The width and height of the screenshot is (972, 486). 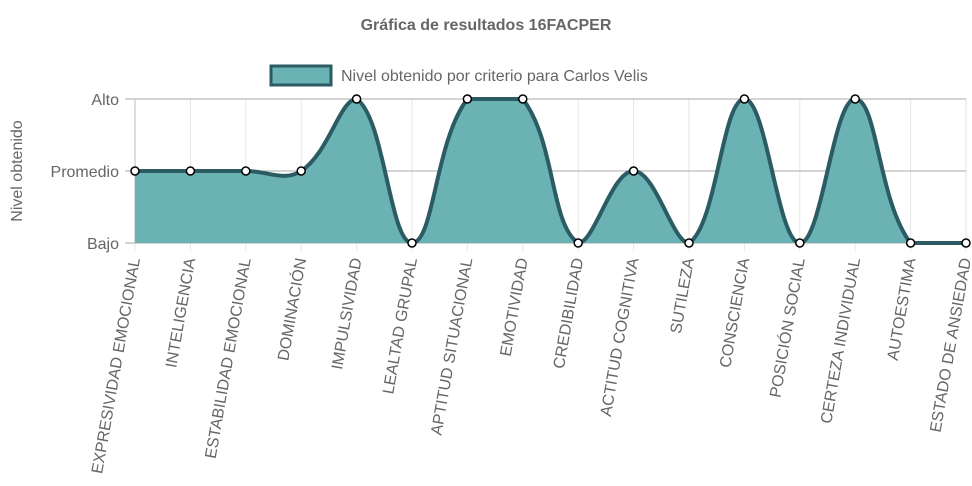 I want to click on y-tick-label: Bajo, so click(x=103, y=244).